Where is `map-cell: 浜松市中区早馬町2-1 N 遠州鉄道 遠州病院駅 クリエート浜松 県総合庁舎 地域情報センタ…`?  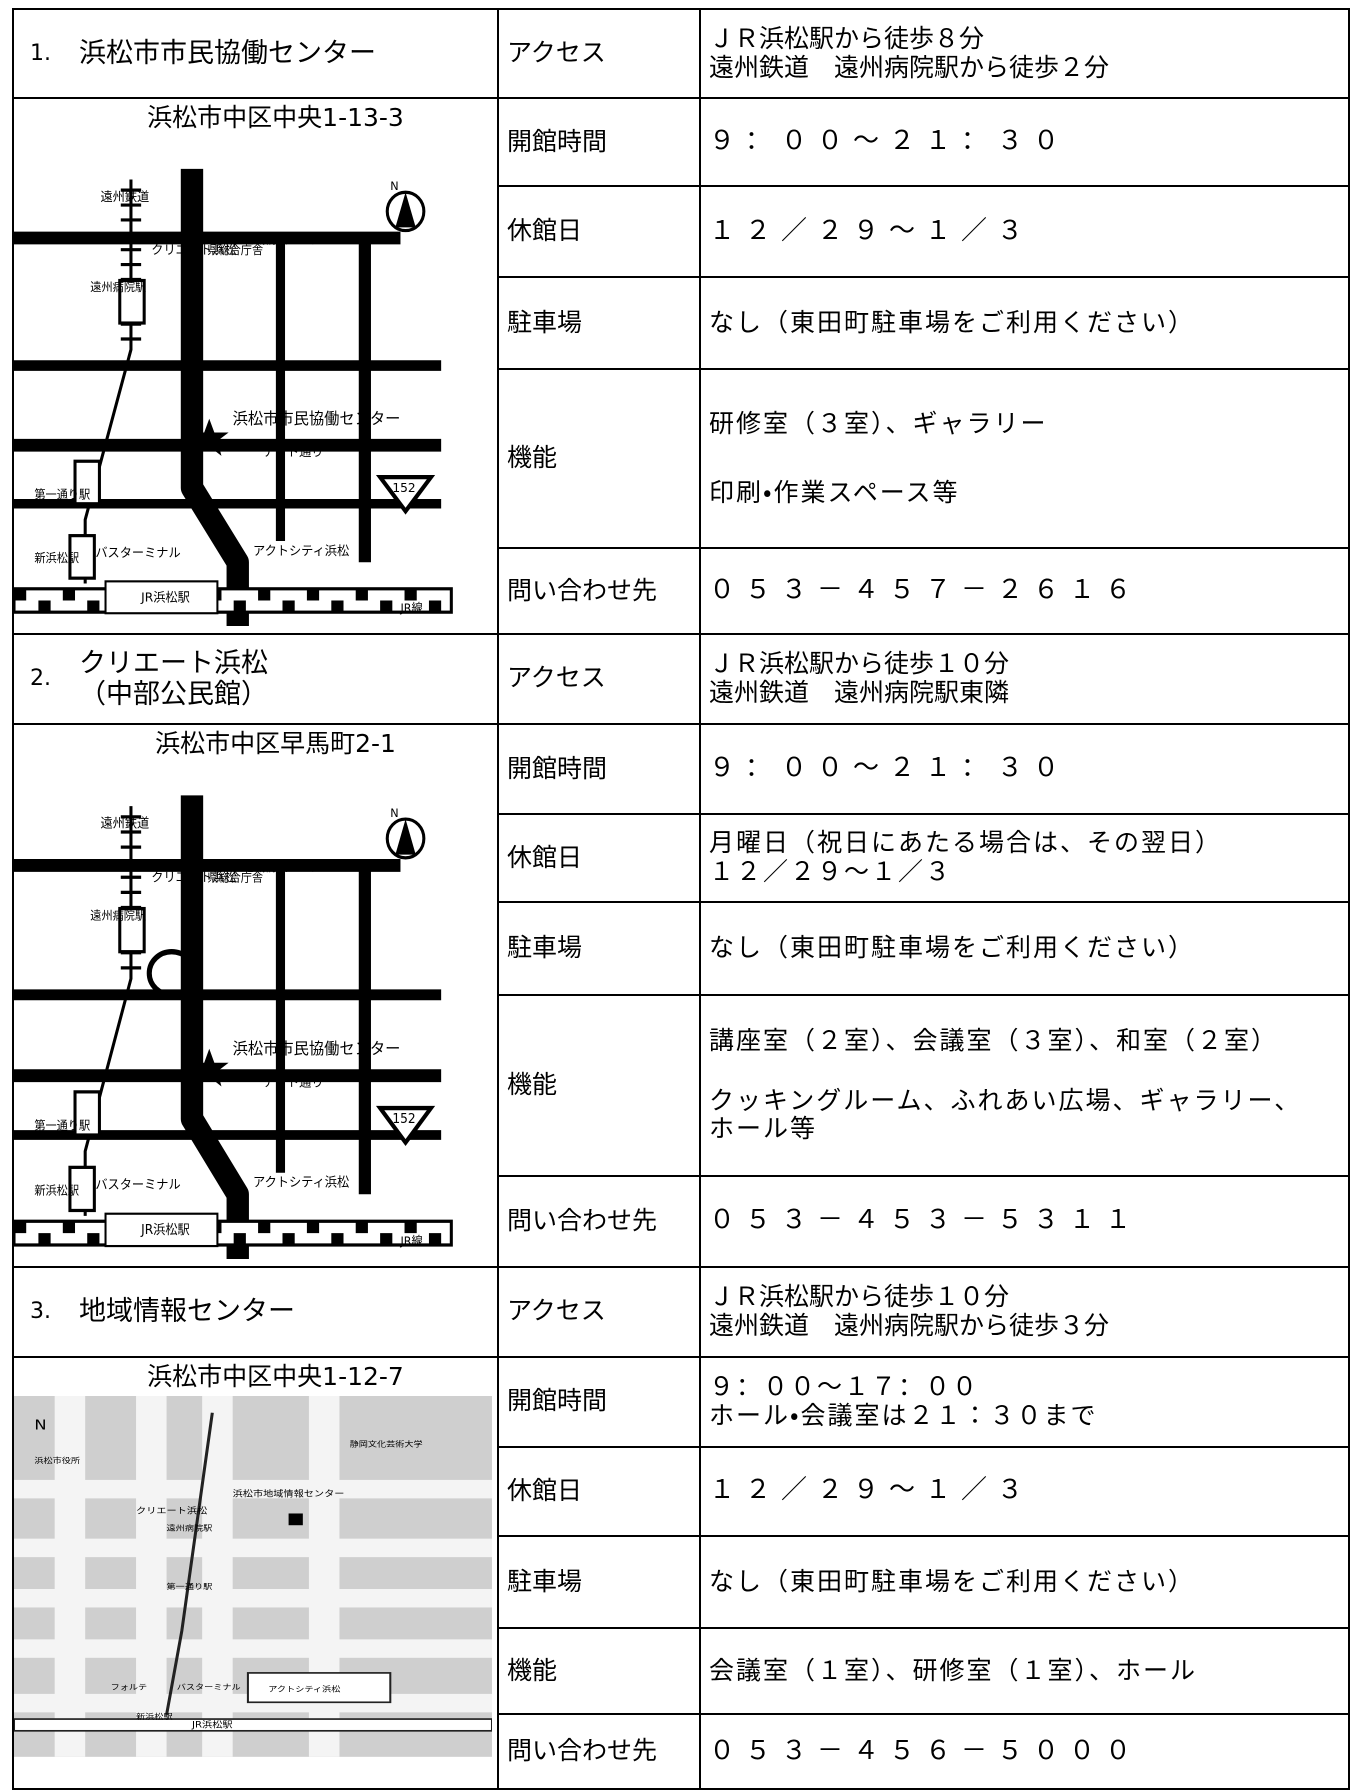
map-cell: 浜松市中区早馬町2-1 N 遠州鉄道 遠州病院駅 クリエート浜松 県総合庁舎 地域情報センタ… is located at coordinates (255, 995).